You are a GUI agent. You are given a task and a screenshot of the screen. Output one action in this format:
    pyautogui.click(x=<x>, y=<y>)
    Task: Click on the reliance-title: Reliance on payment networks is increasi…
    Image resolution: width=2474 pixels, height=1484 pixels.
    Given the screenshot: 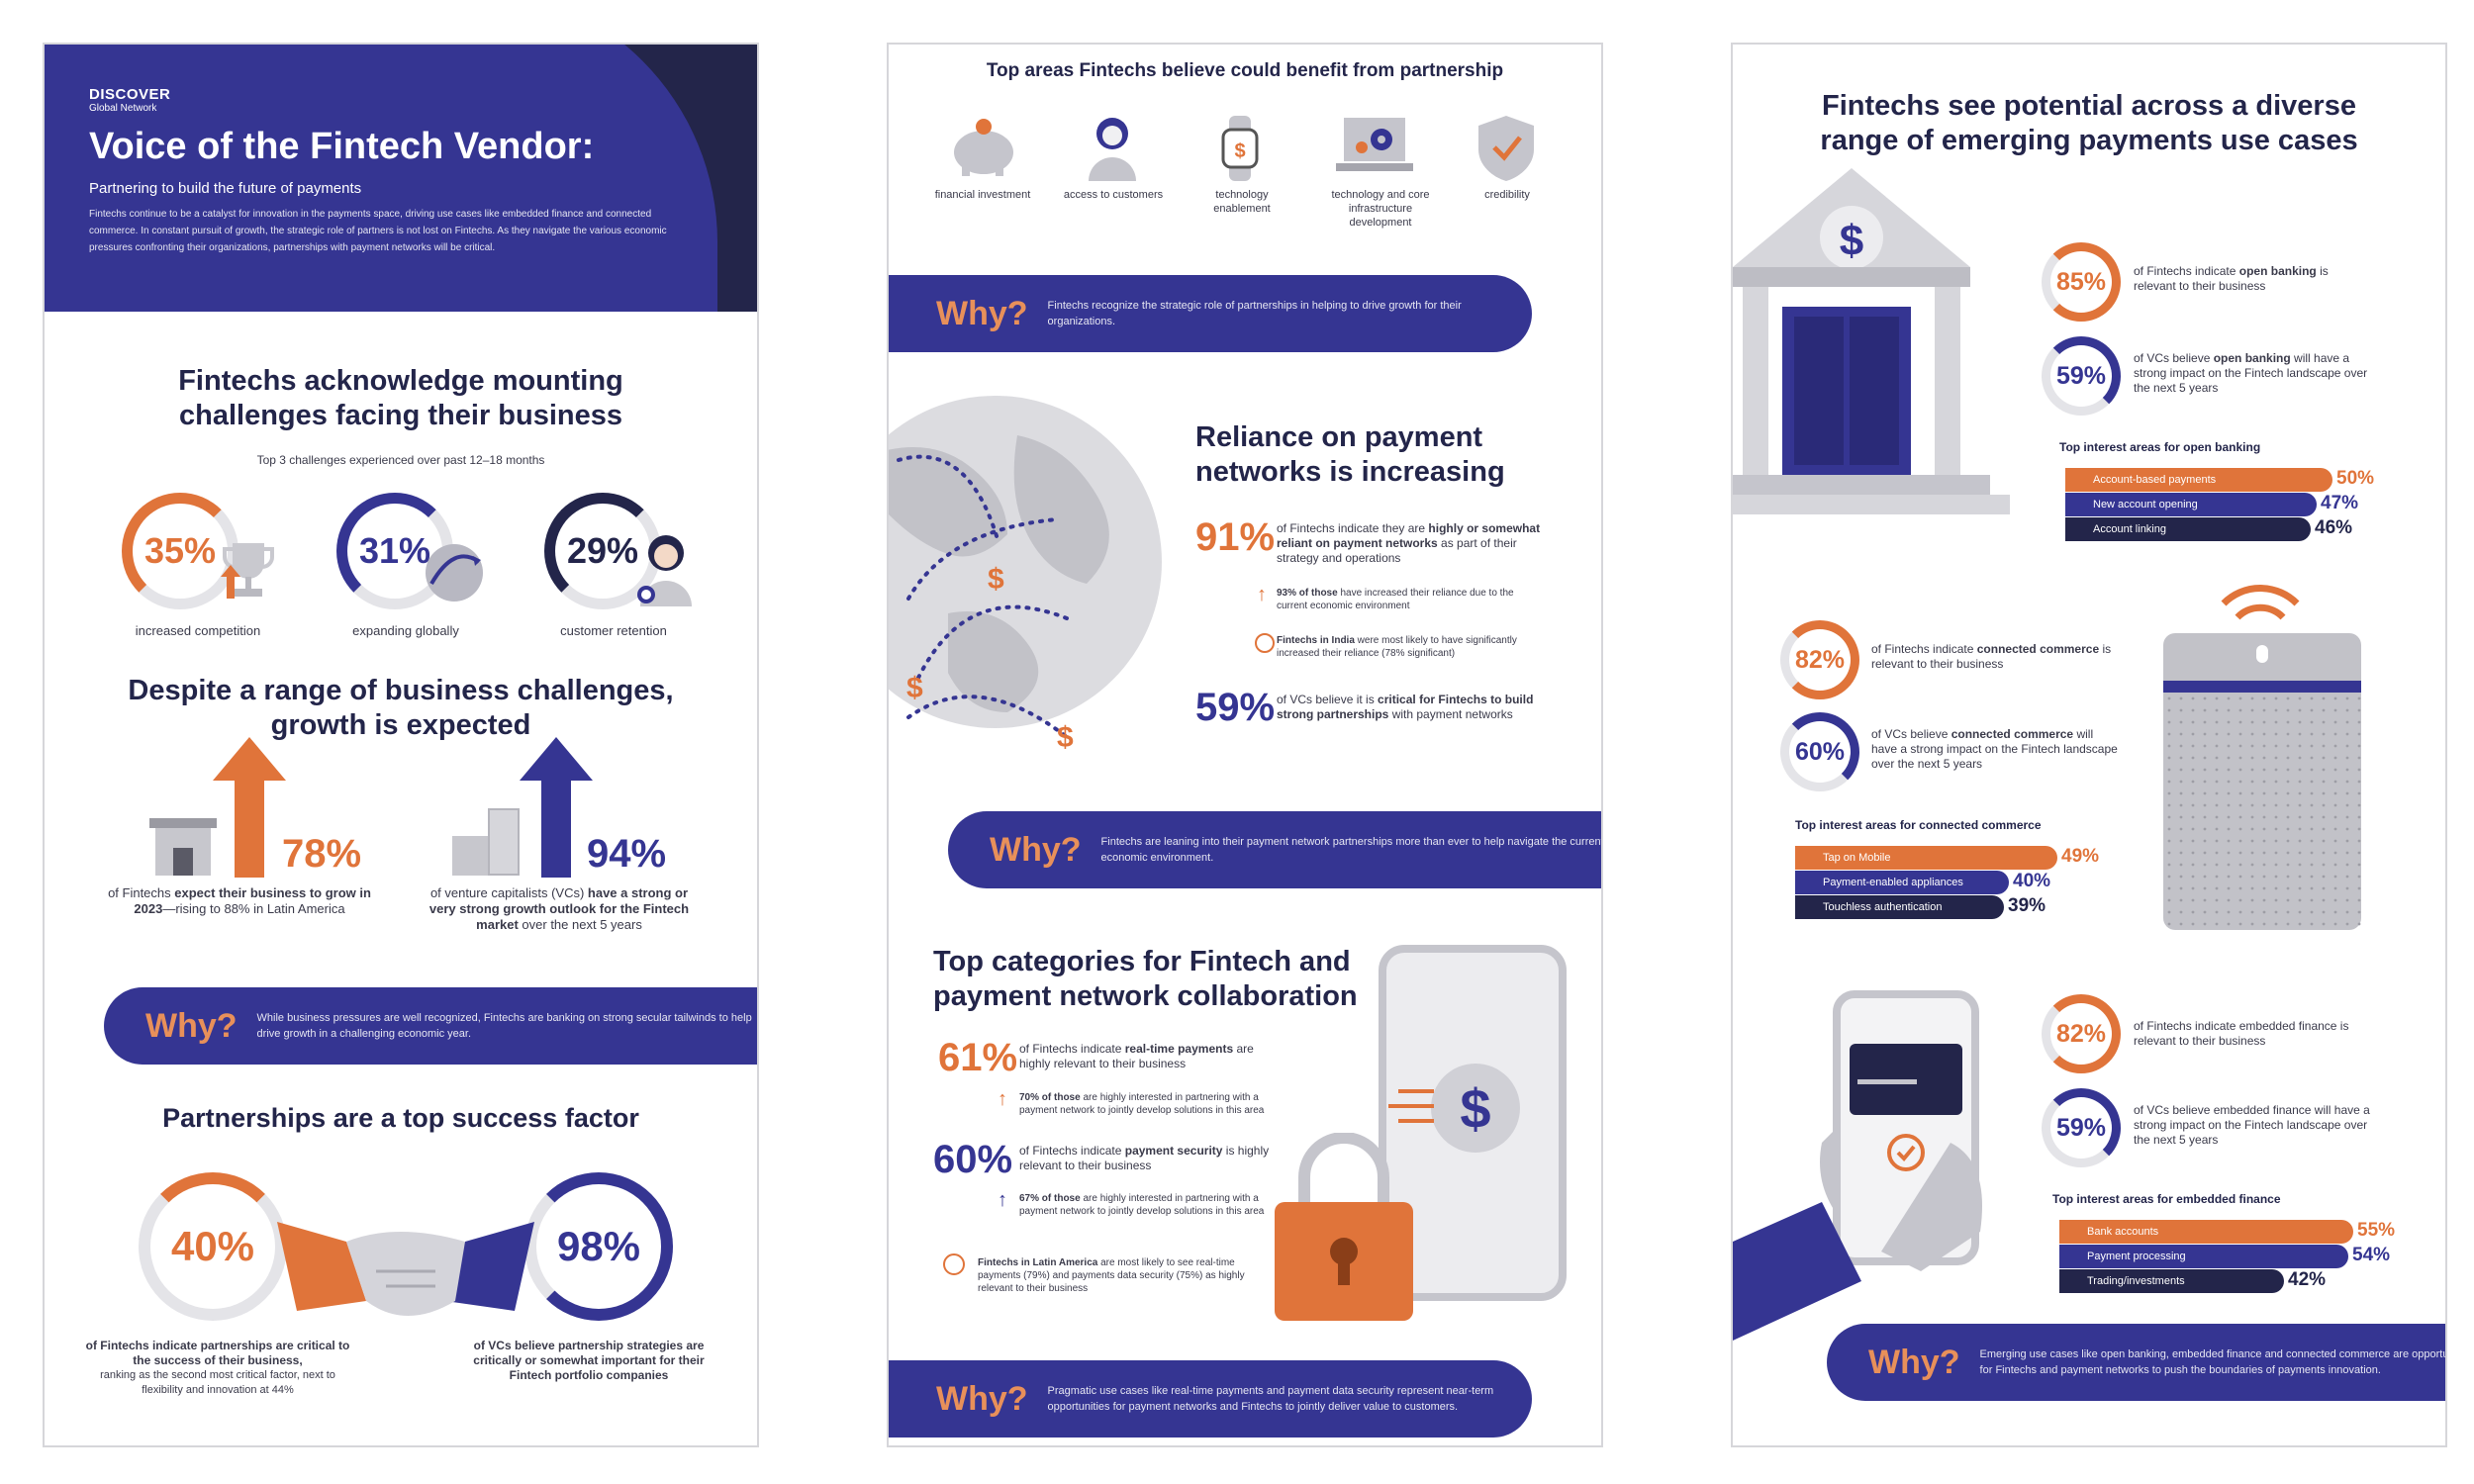 What is the action you would take?
    pyautogui.click(x=1350, y=454)
    